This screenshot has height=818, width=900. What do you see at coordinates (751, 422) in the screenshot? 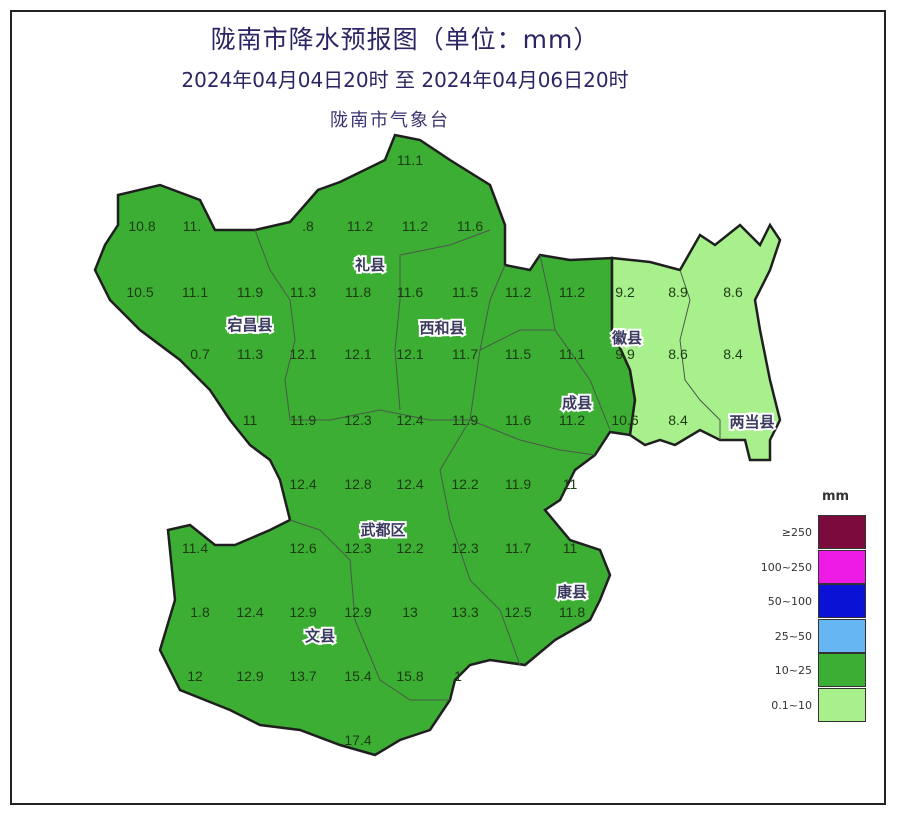
I see `county-label-liangdang: 两当县` at bounding box center [751, 422].